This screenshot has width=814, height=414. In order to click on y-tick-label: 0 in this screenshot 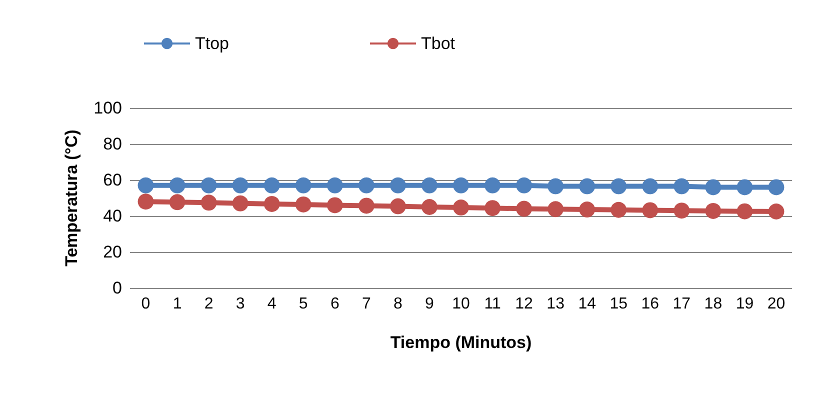, I will do `click(117, 288)`.